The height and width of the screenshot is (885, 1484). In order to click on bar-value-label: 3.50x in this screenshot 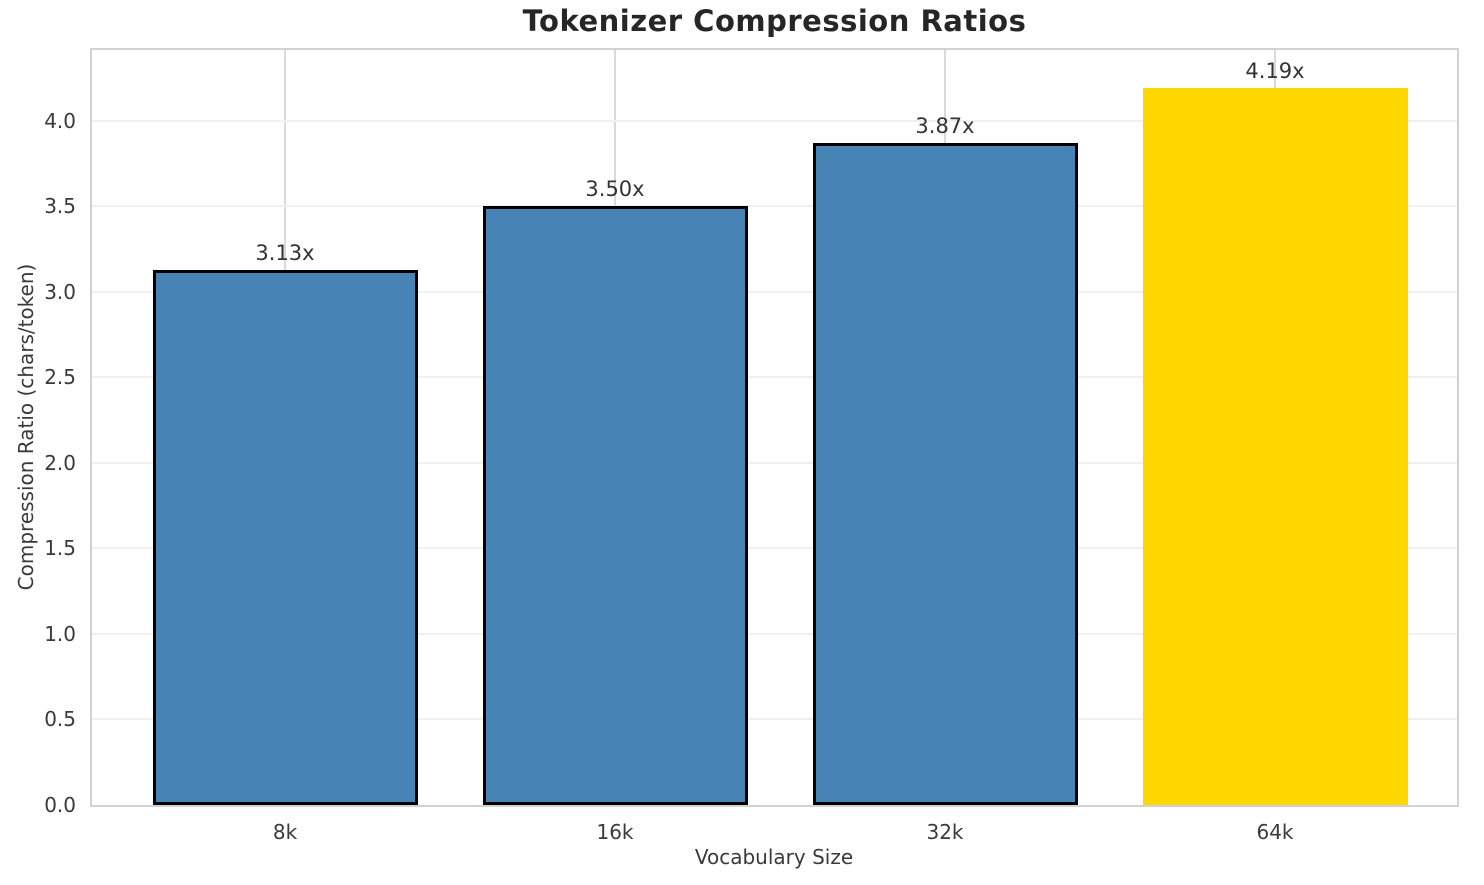, I will do `click(615, 189)`.